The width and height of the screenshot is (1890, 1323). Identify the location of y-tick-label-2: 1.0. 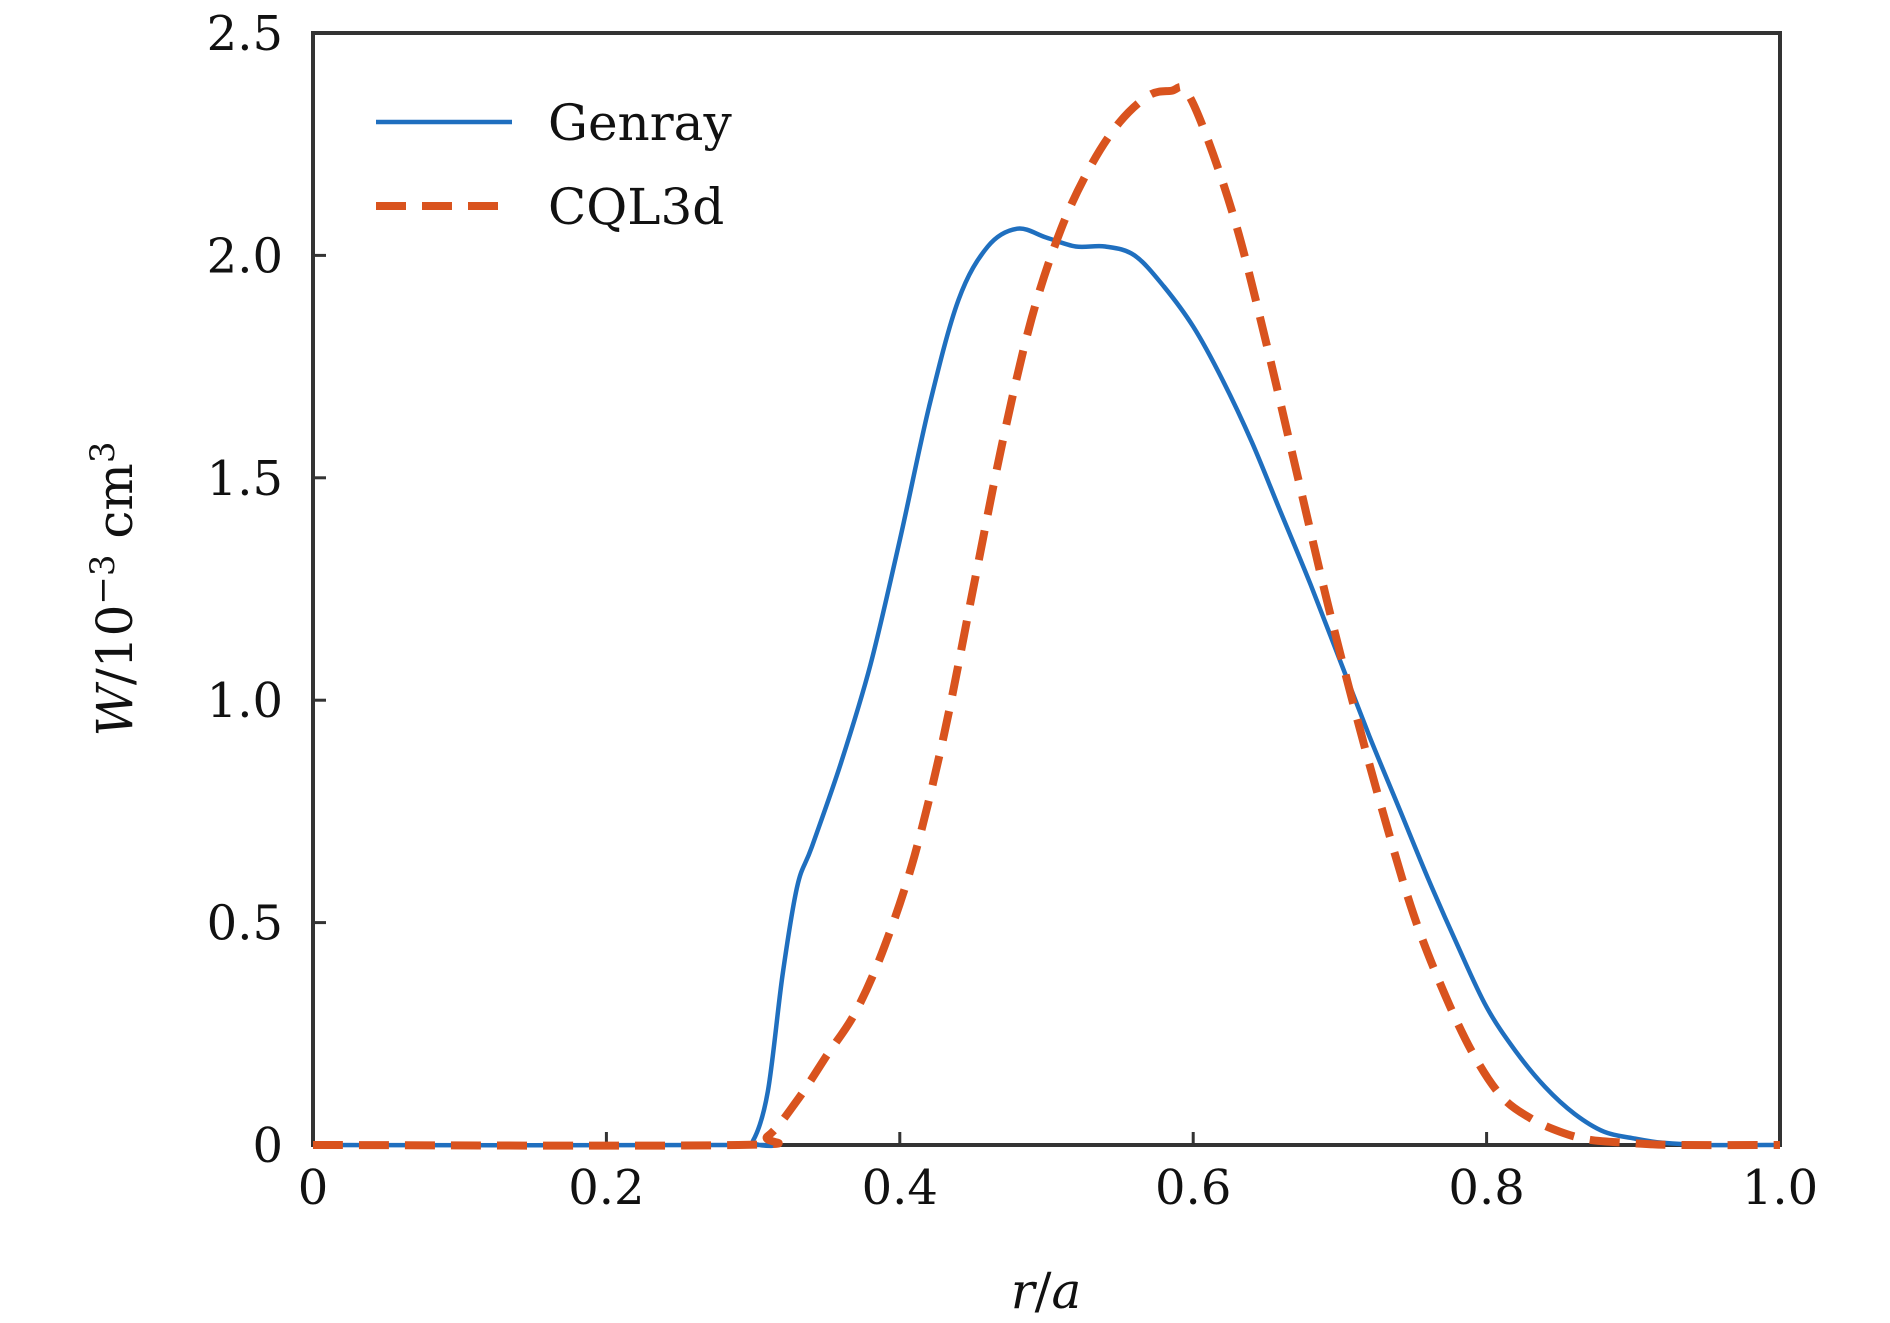
(245, 701).